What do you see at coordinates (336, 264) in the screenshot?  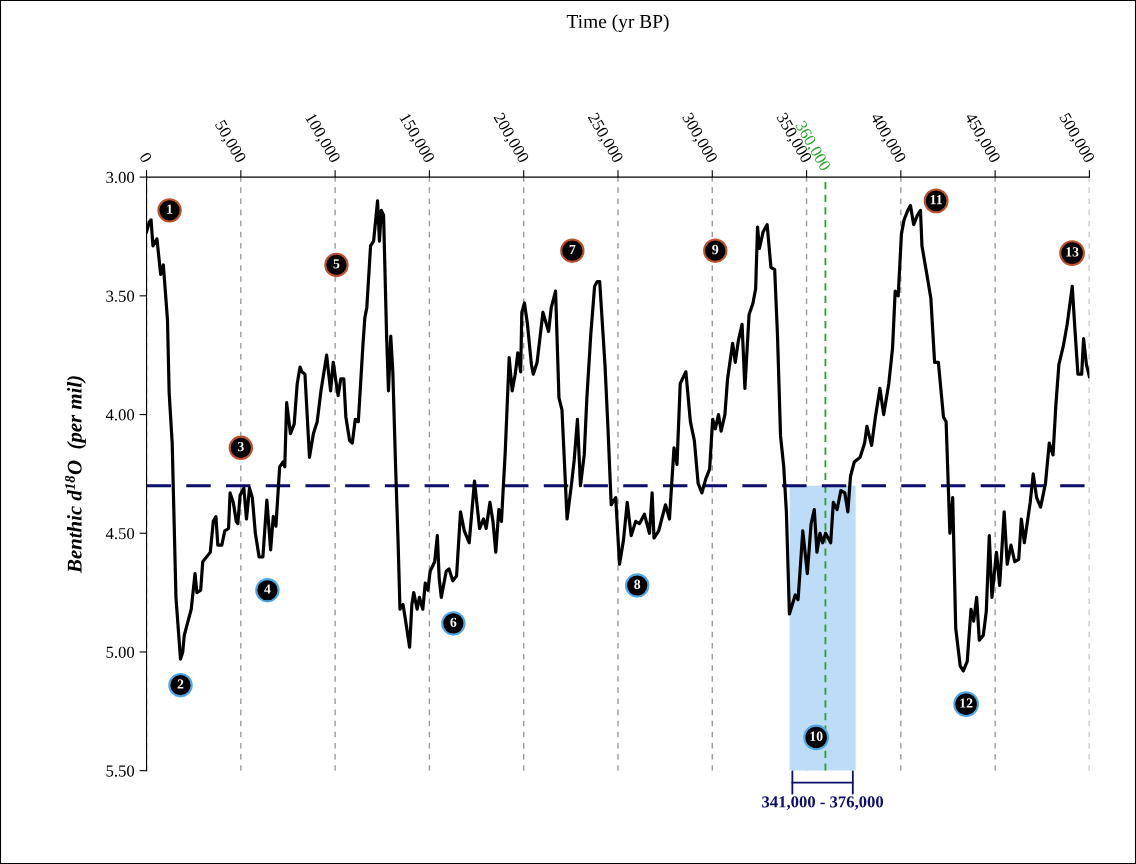 I see `annotation: 5` at bounding box center [336, 264].